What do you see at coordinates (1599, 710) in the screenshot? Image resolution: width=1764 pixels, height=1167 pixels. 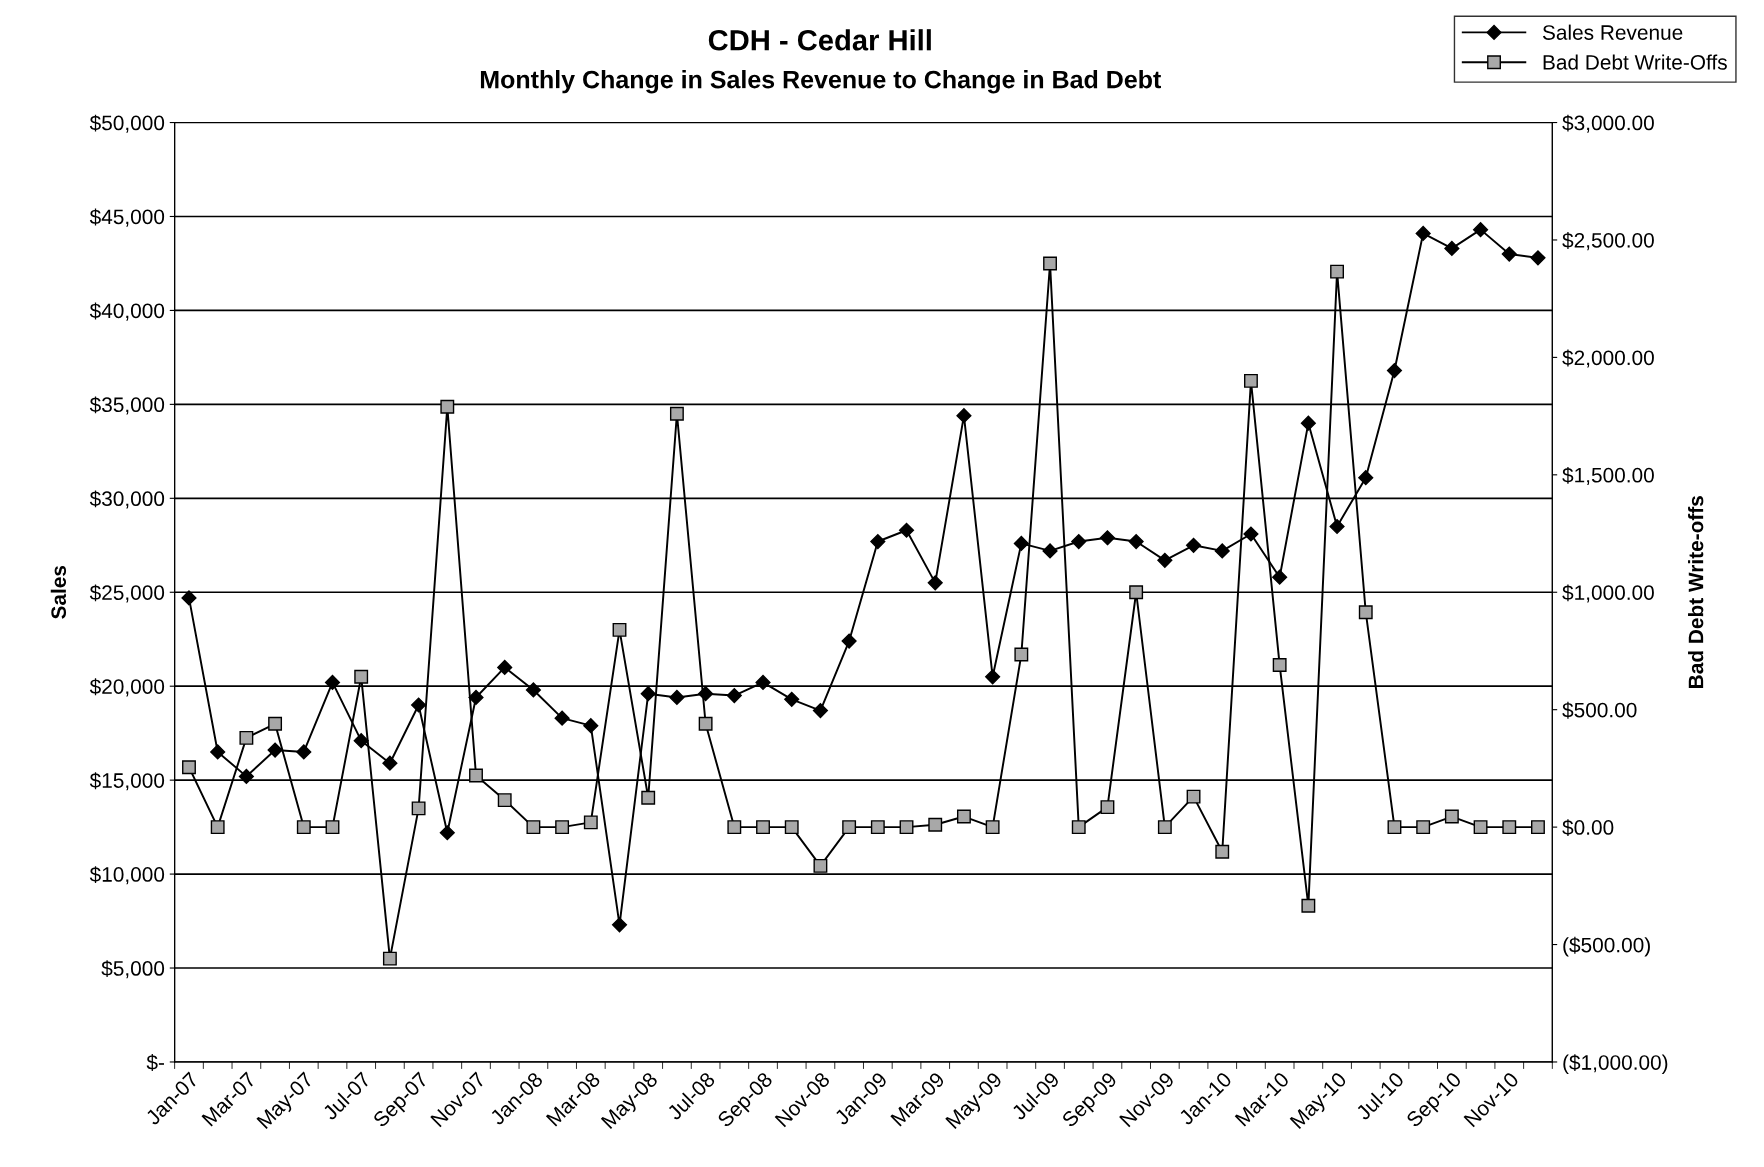 I see `y2-tick-label: $500.00` at bounding box center [1599, 710].